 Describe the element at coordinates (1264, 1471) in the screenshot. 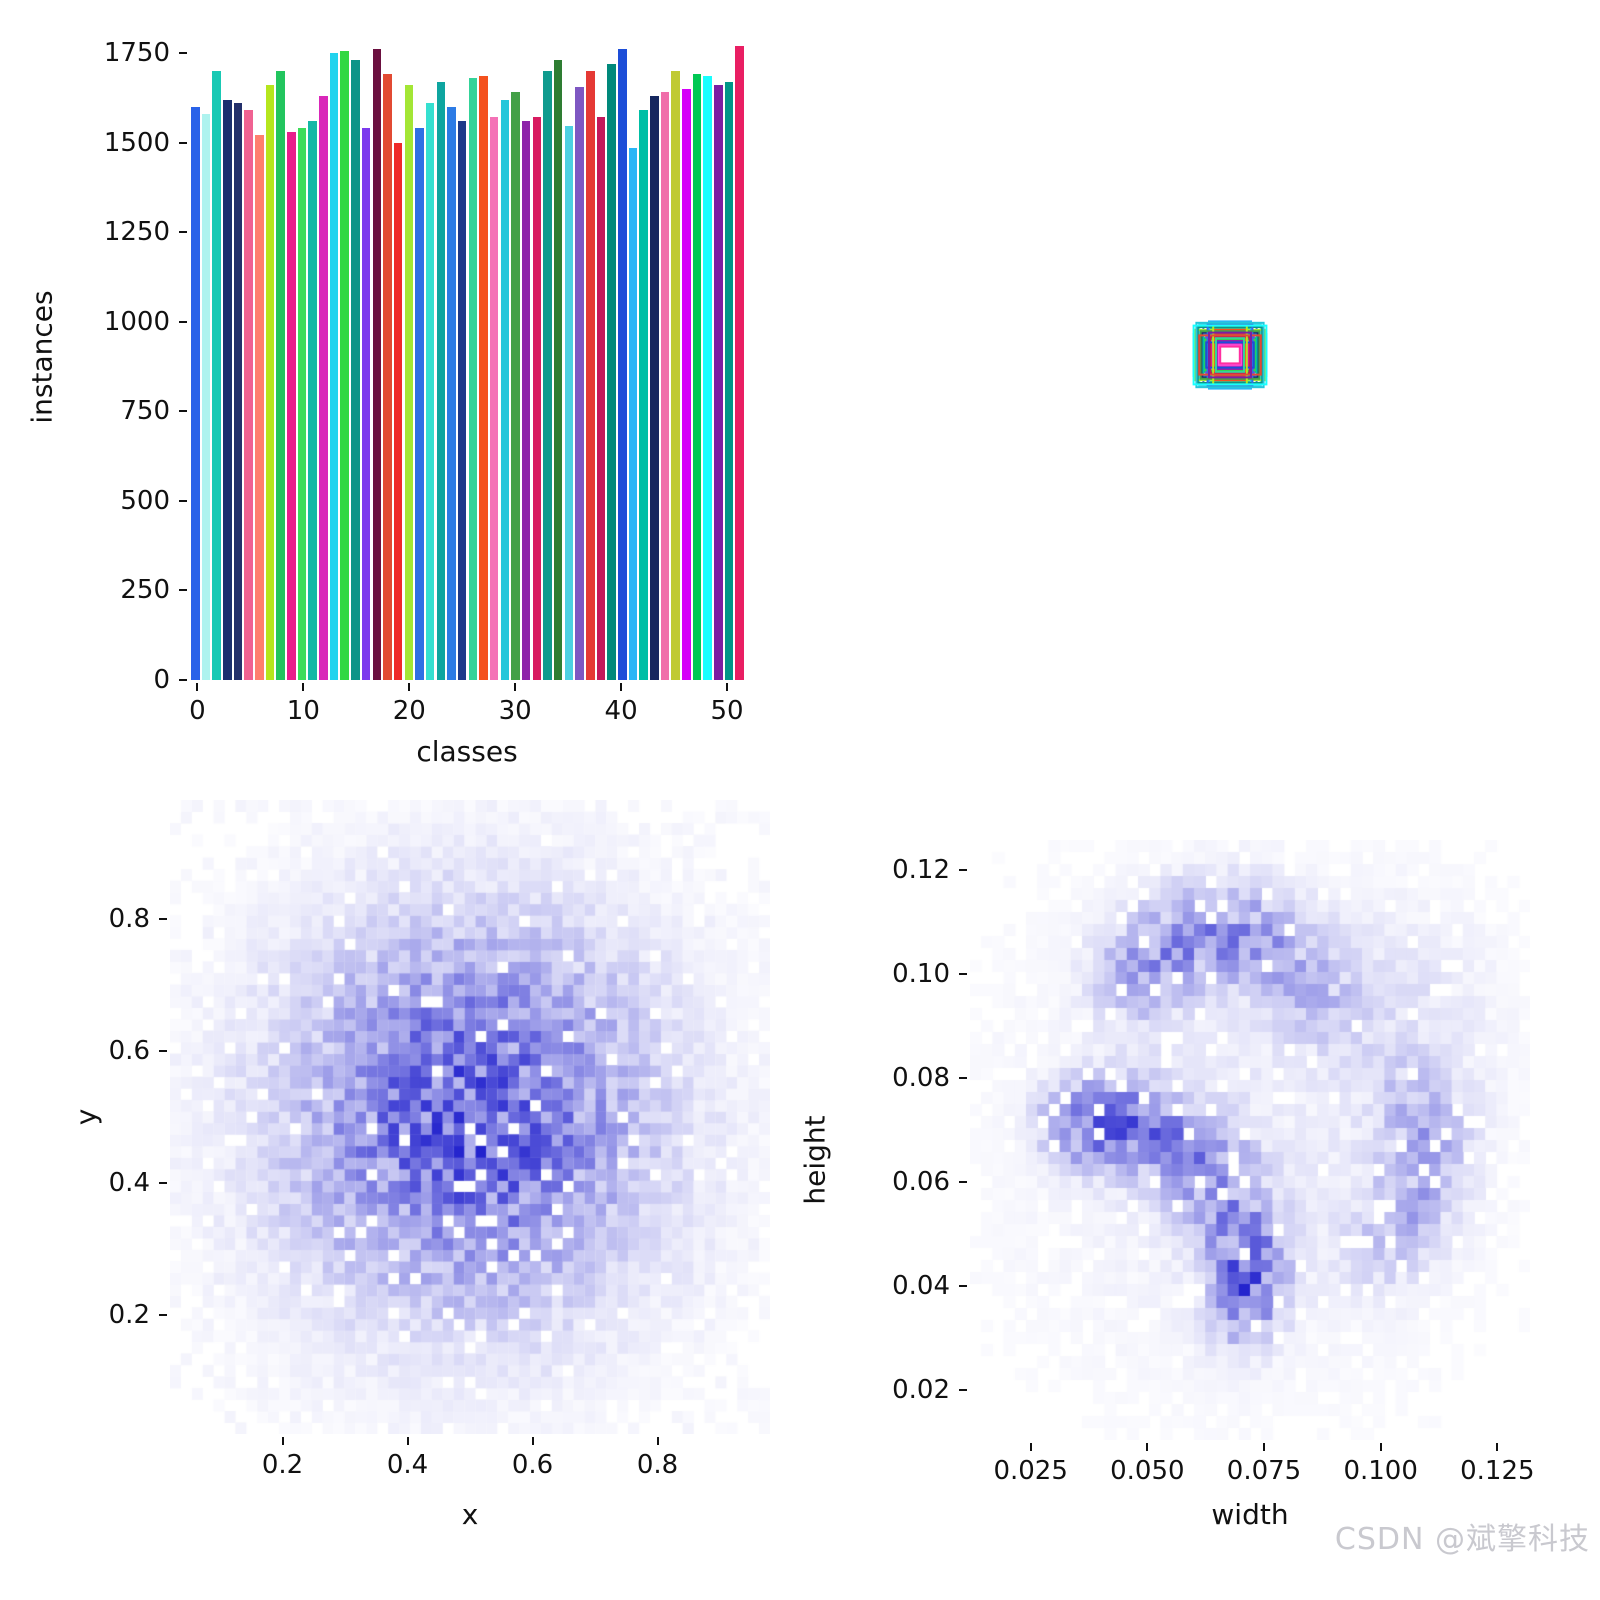

I see `x-tick-label: 0.075` at that location.